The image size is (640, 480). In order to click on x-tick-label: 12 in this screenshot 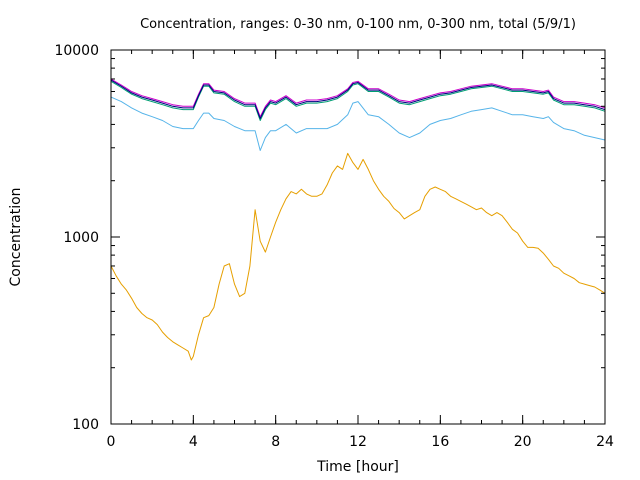, I will do `click(358, 442)`.